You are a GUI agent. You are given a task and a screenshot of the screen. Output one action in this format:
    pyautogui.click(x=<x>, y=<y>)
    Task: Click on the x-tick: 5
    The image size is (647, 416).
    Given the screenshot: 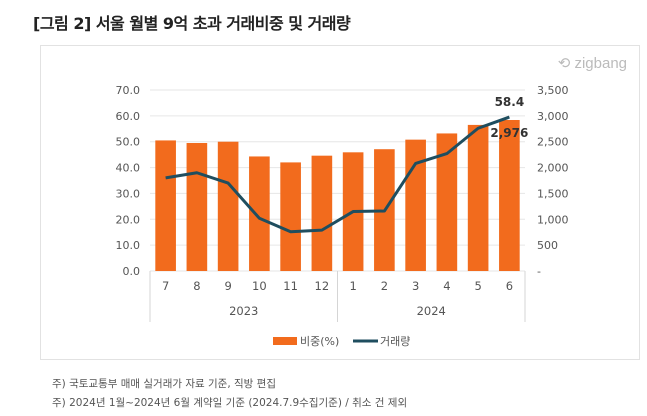 What is the action you would take?
    pyautogui.click(x=477, y=286)
    